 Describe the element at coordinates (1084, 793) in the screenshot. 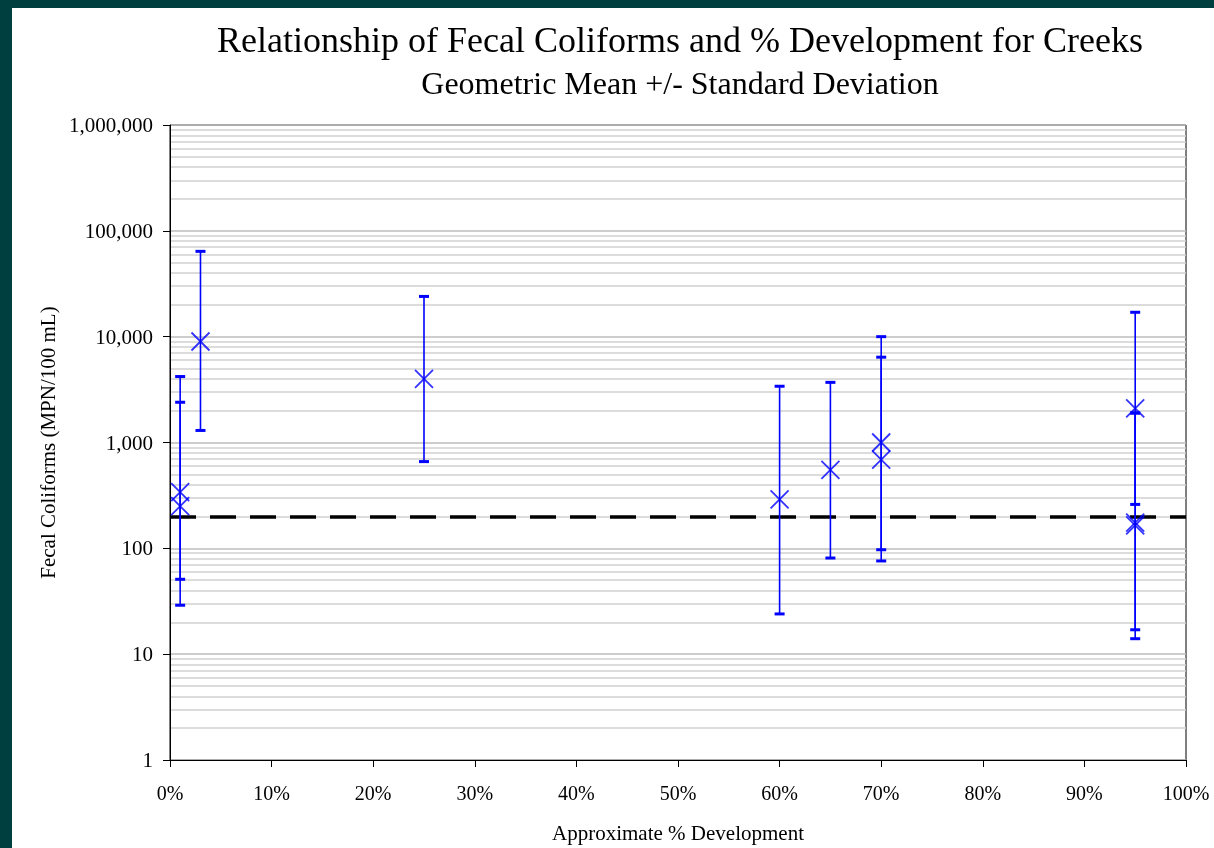

I see `x-tick-label: 90%` at that location.